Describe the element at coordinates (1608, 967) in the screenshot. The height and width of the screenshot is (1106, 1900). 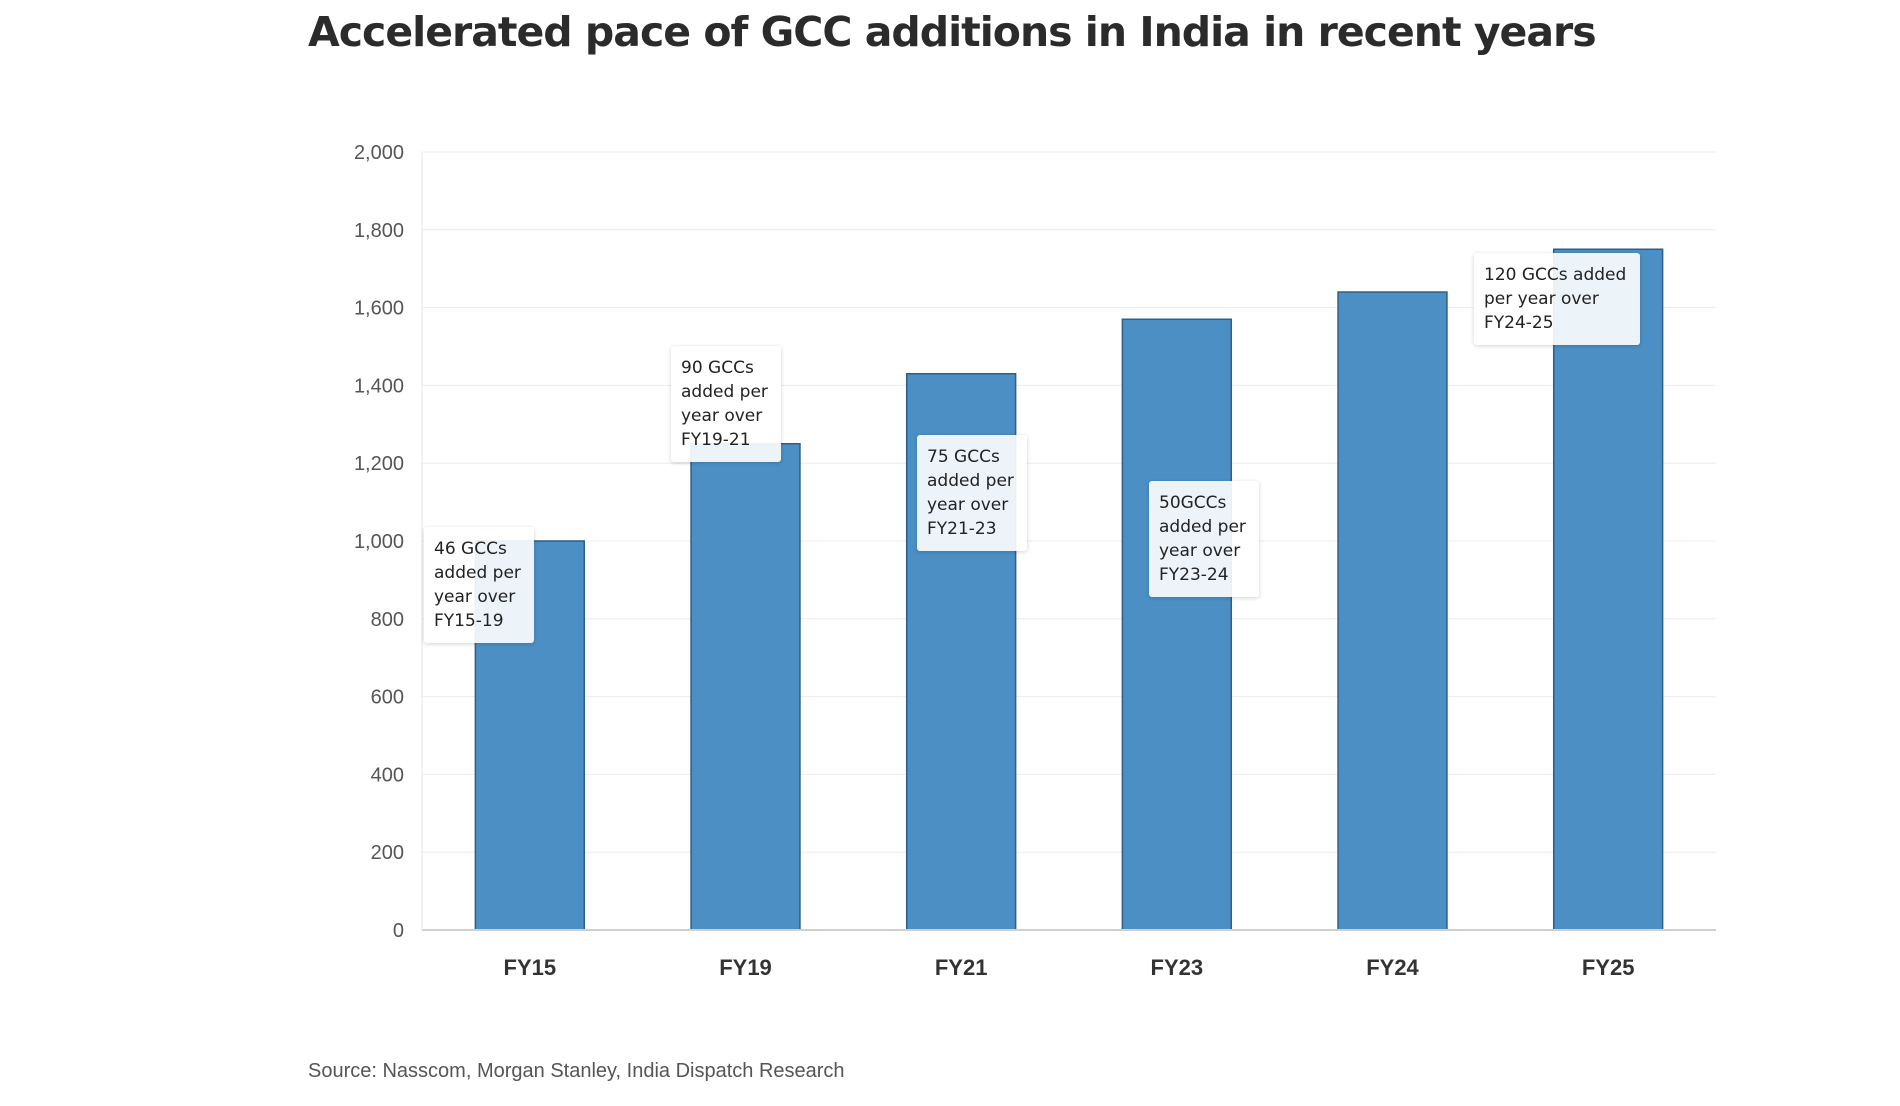
I see `x-tick-label: FY25` at that location.